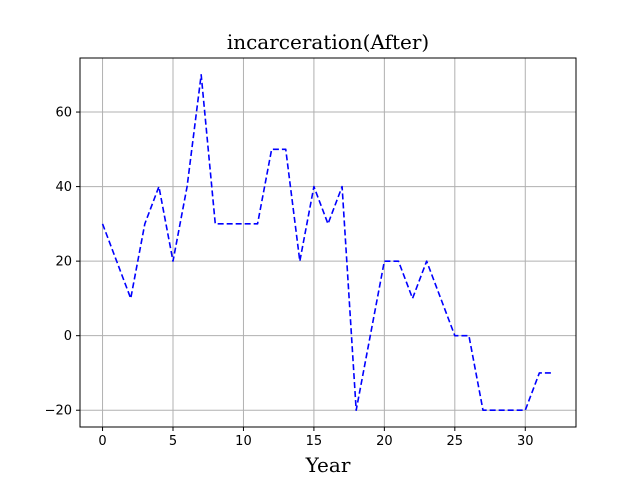 The height and width of the screenshot is (480, 640). I want to click on y-tick-label: 60, so click(63, 113).